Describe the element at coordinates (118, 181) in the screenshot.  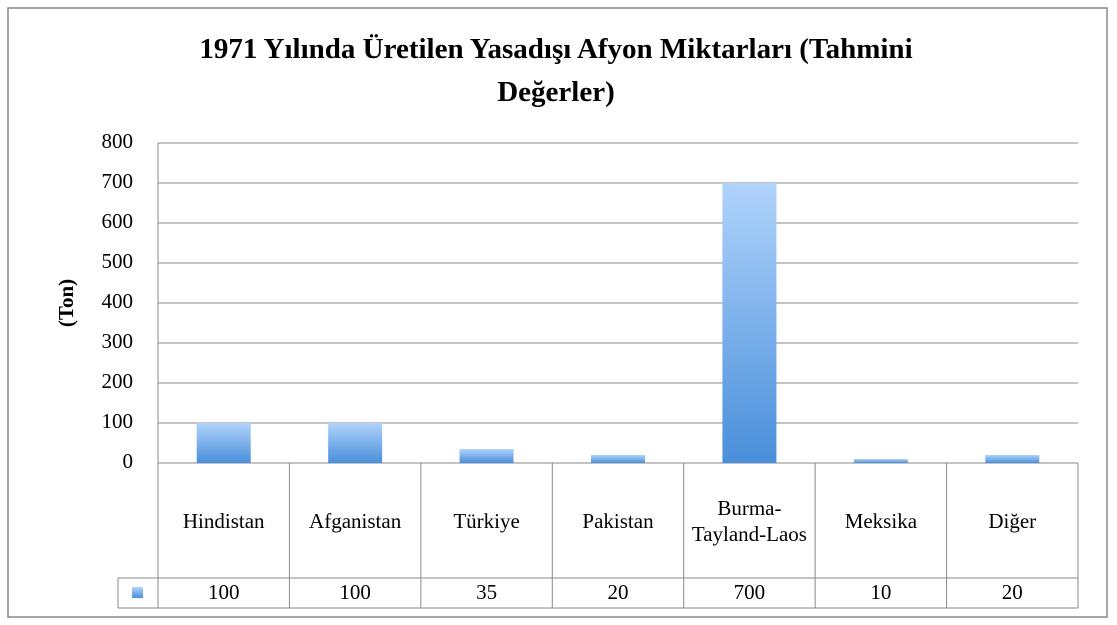
I see `y-tick-label: 700` at that location.